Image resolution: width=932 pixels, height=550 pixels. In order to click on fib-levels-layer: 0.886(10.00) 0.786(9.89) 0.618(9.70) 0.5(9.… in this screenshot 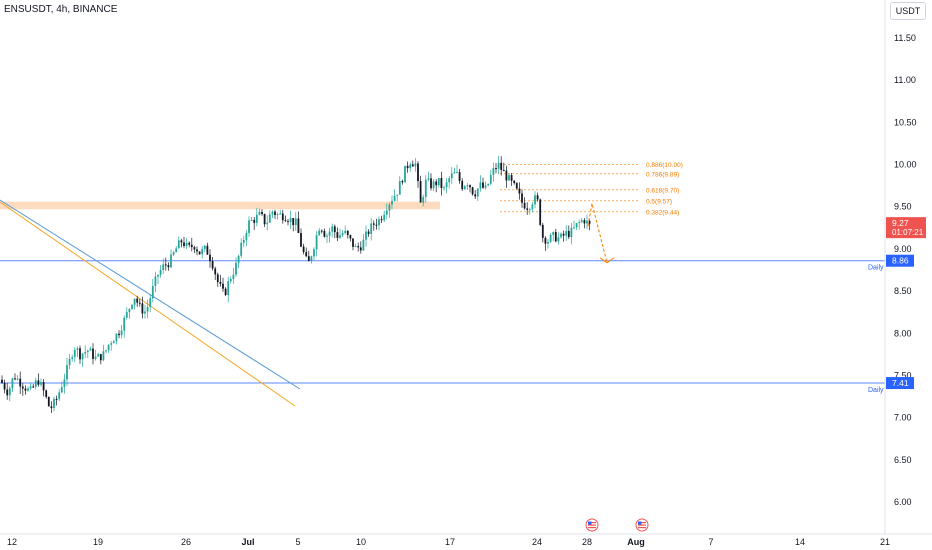, I will do `click(591, 189)`.